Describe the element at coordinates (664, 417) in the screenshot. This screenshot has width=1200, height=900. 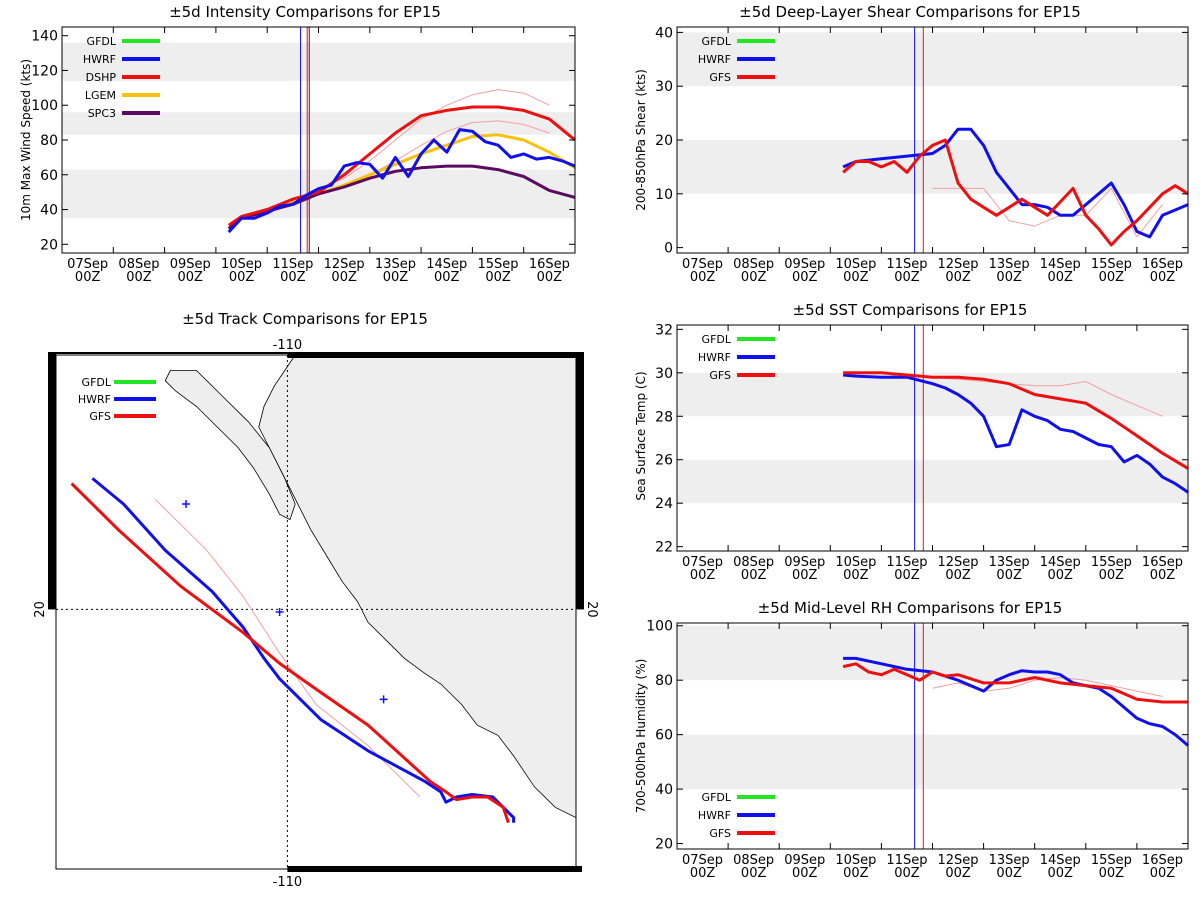
I see `sst-y-tick-label: 28` at that location.